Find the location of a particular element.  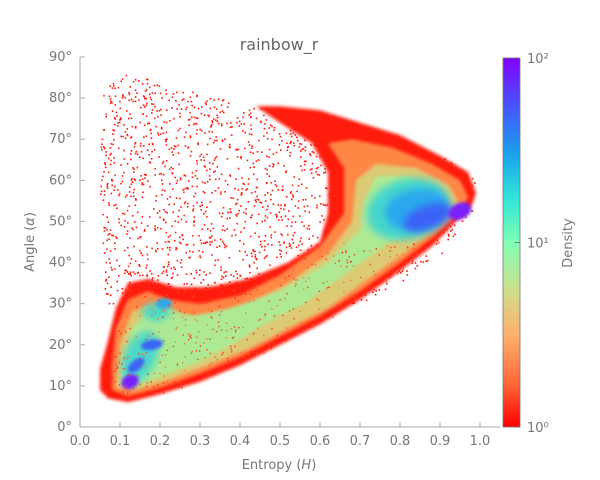

y-tick-label: 50° is located at coordinates (60, 221).